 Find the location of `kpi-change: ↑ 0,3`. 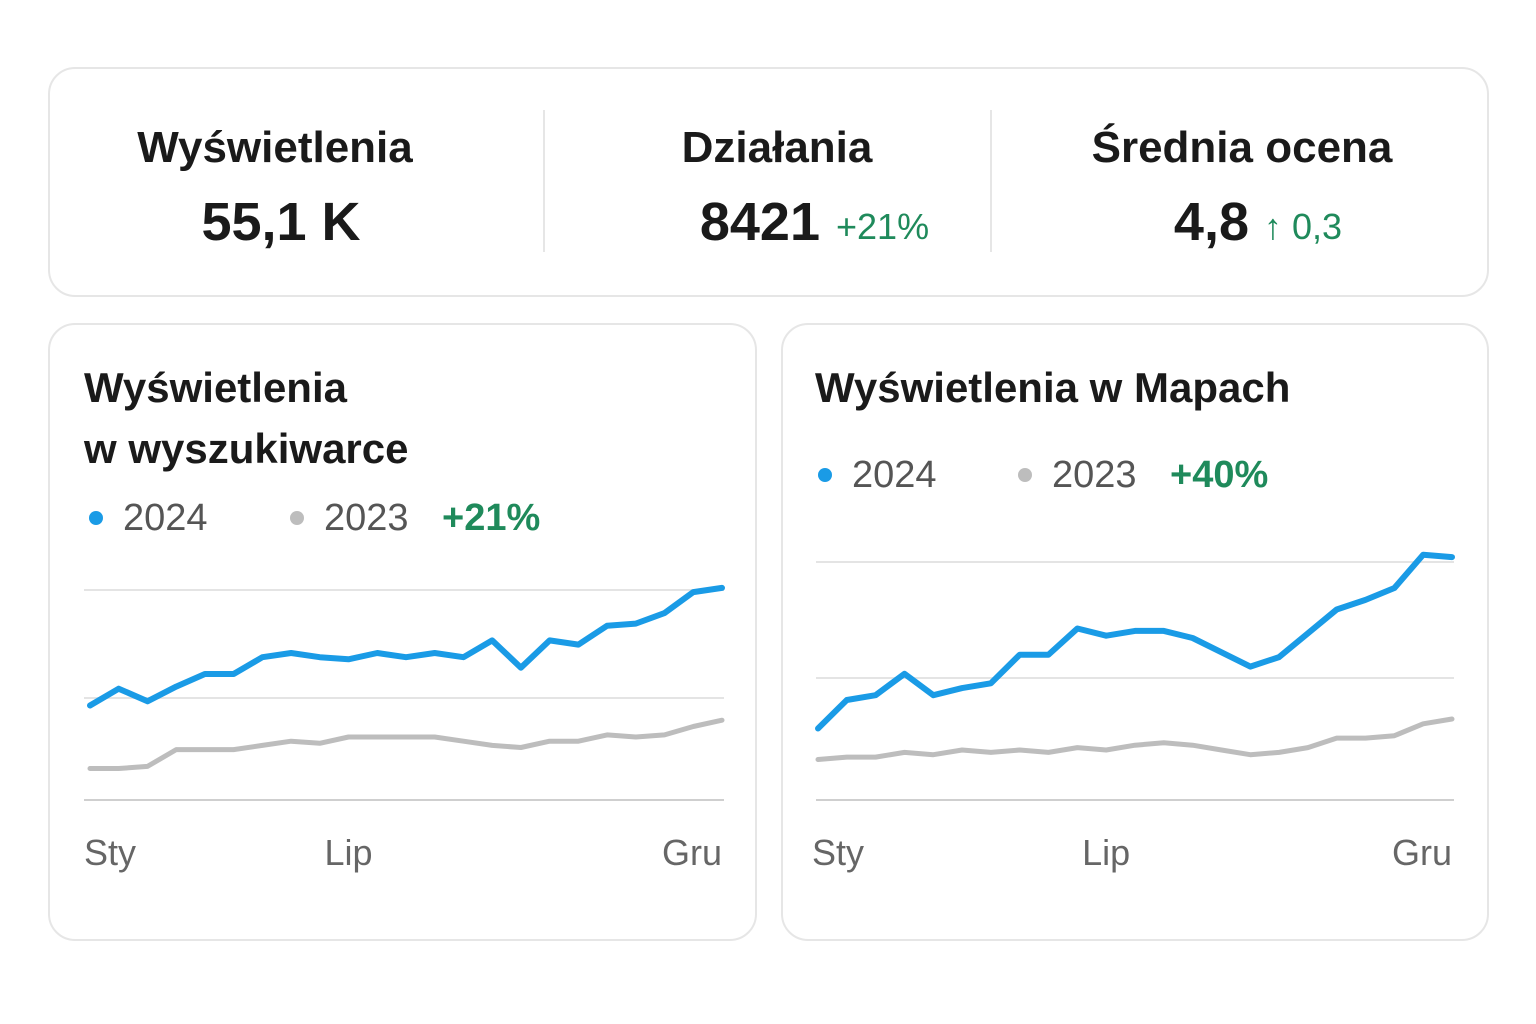

kpi-change: ↑ 0,3 is located at coordinates (1303, 226).